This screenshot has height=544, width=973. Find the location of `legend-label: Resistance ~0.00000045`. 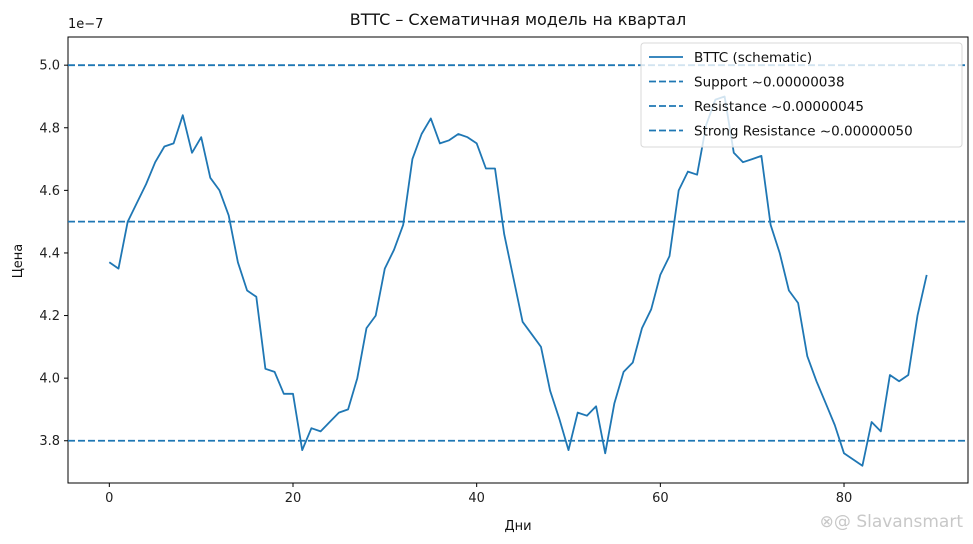

legend-label: Resistance ~0.00000045 is located at coordinates (779, 107).